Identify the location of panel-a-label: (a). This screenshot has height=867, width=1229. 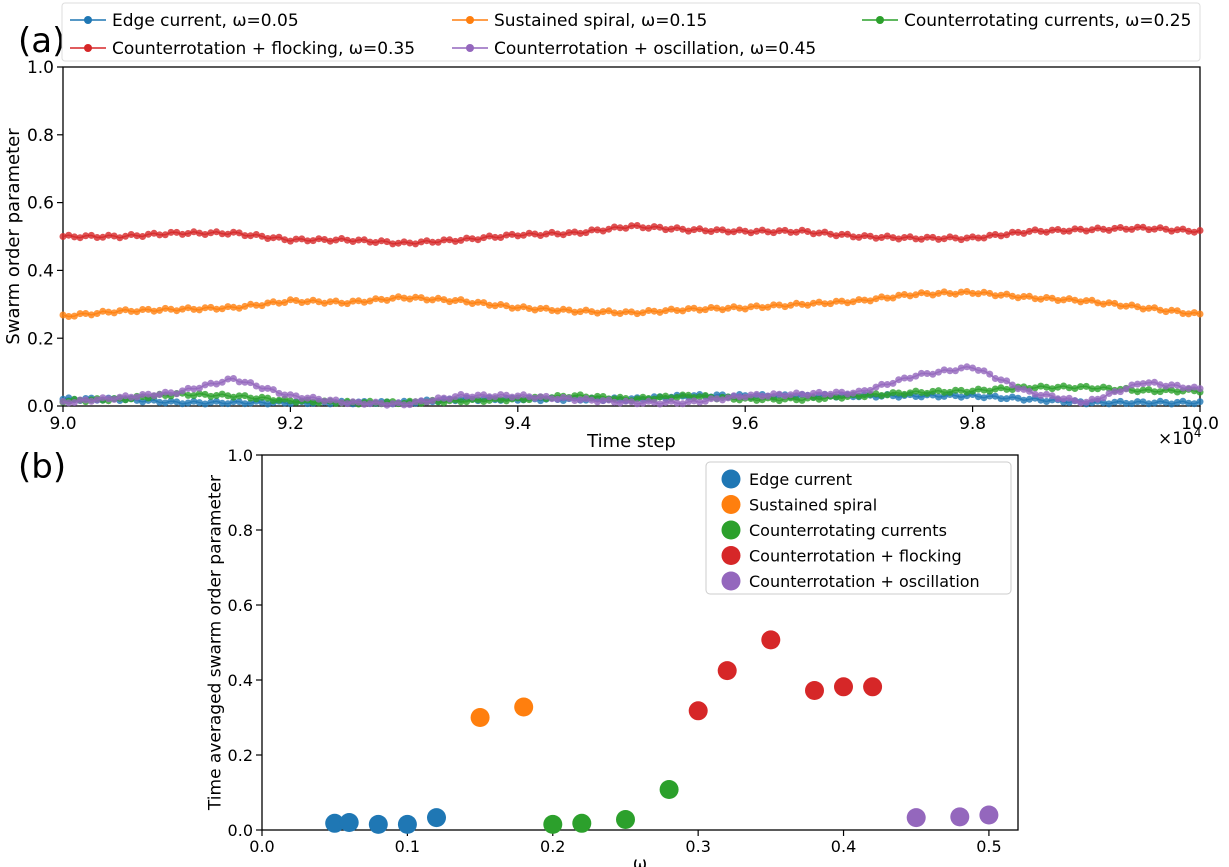
(41, 41).